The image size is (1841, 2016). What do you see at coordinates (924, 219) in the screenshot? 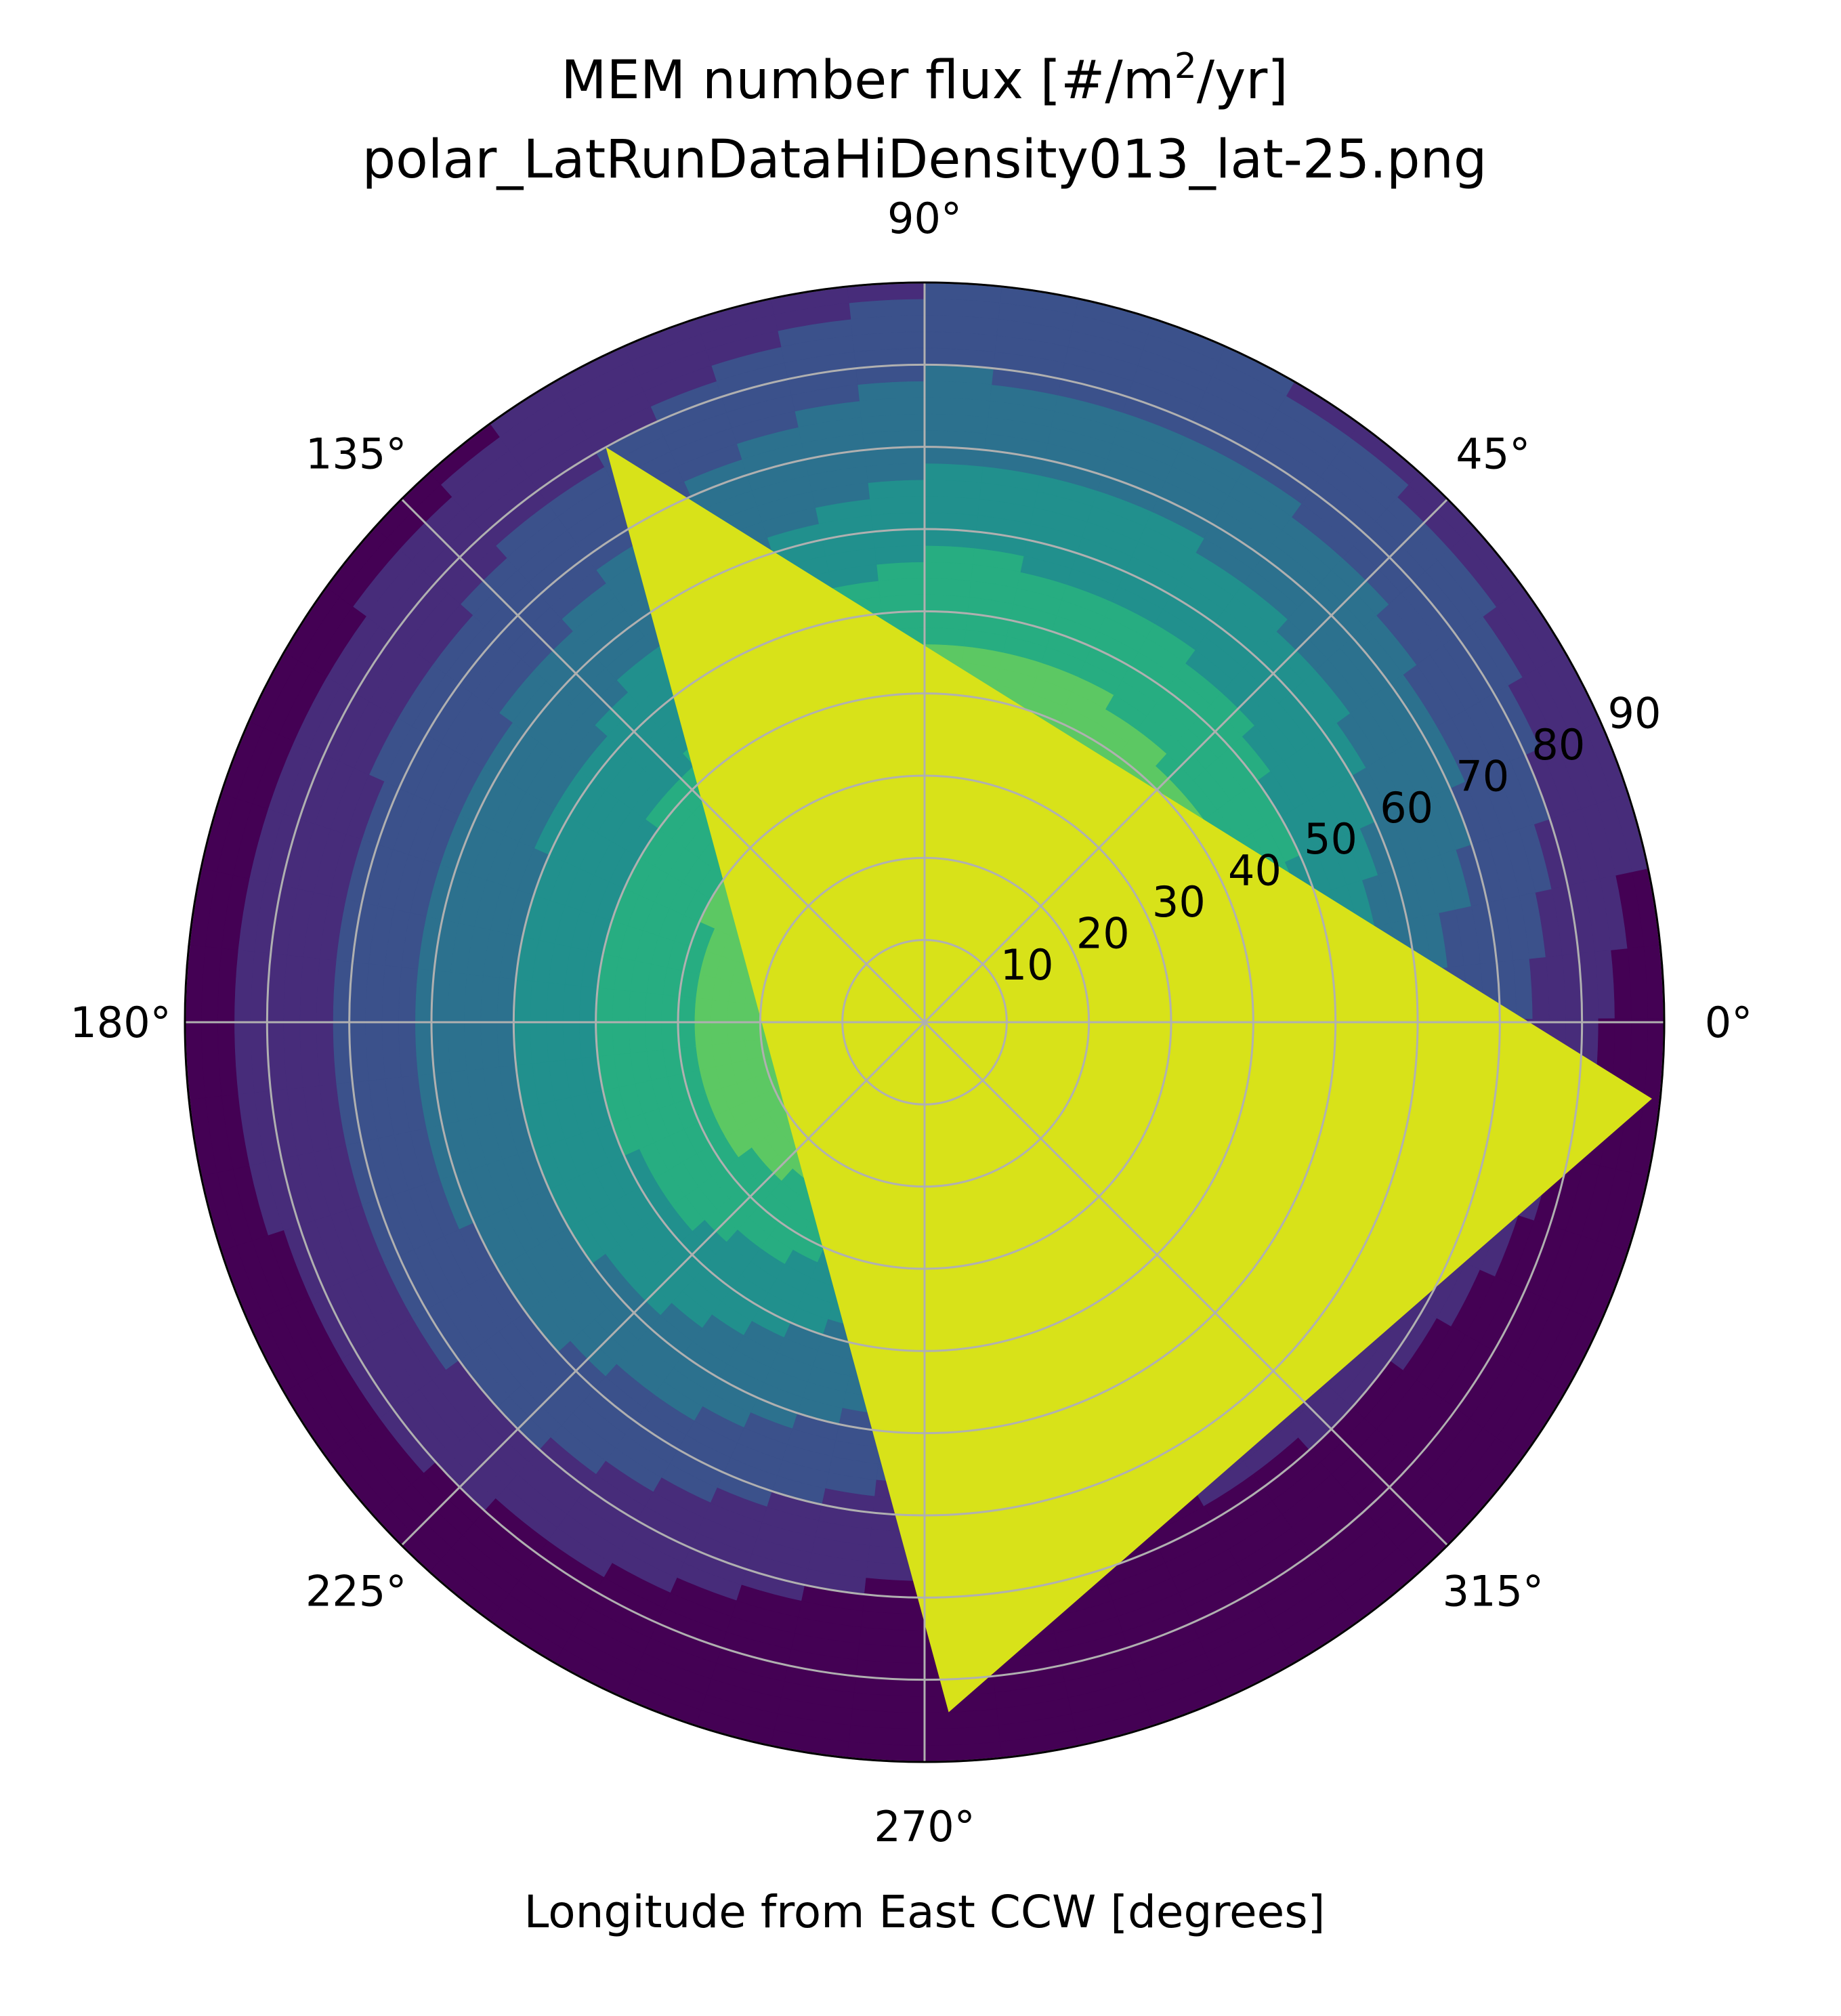
I see `theta-tick-label: 90°` at bounding box center [924, 219].